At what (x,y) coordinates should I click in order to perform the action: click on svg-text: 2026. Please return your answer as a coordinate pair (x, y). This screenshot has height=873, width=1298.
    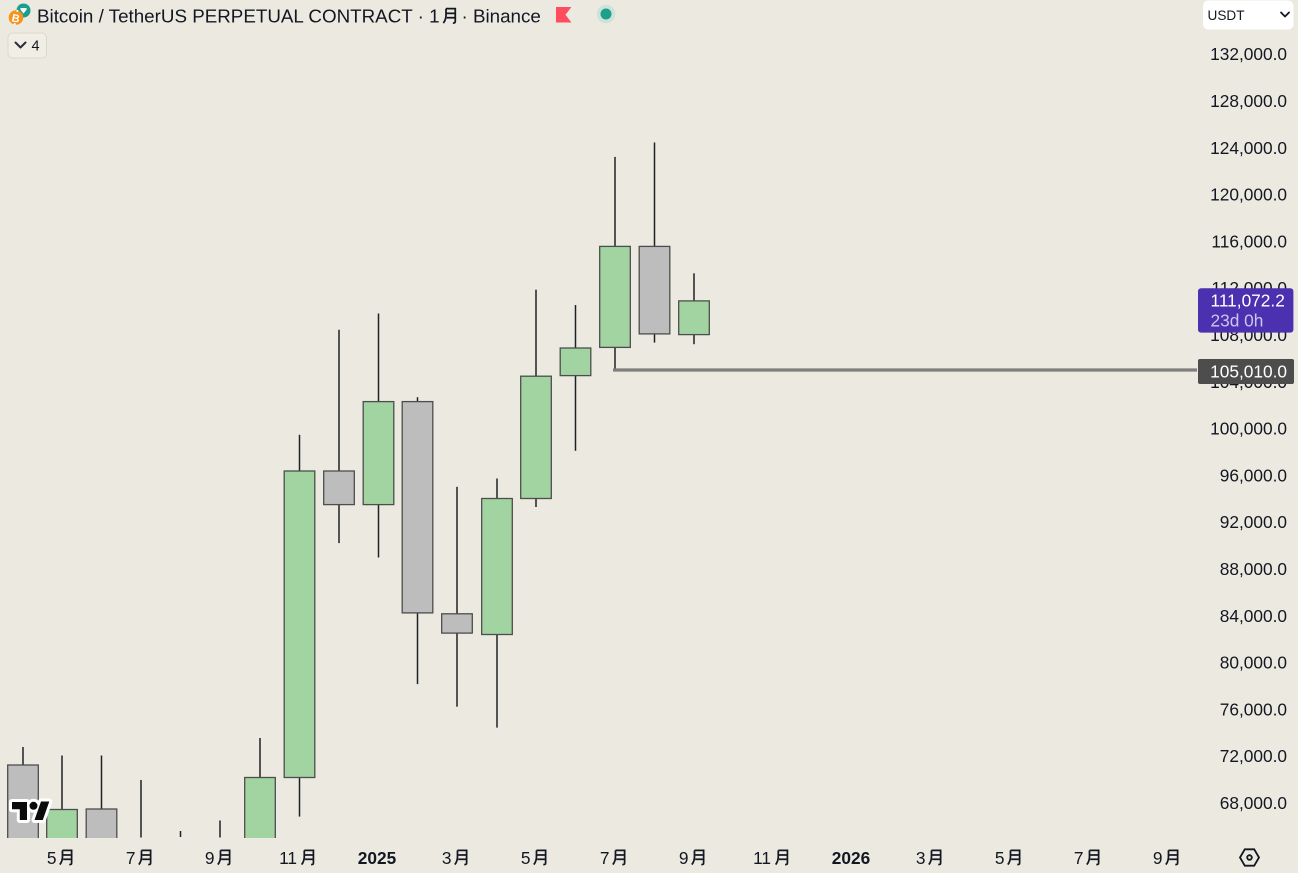
    Looking at the image, I should click on (851, 858).